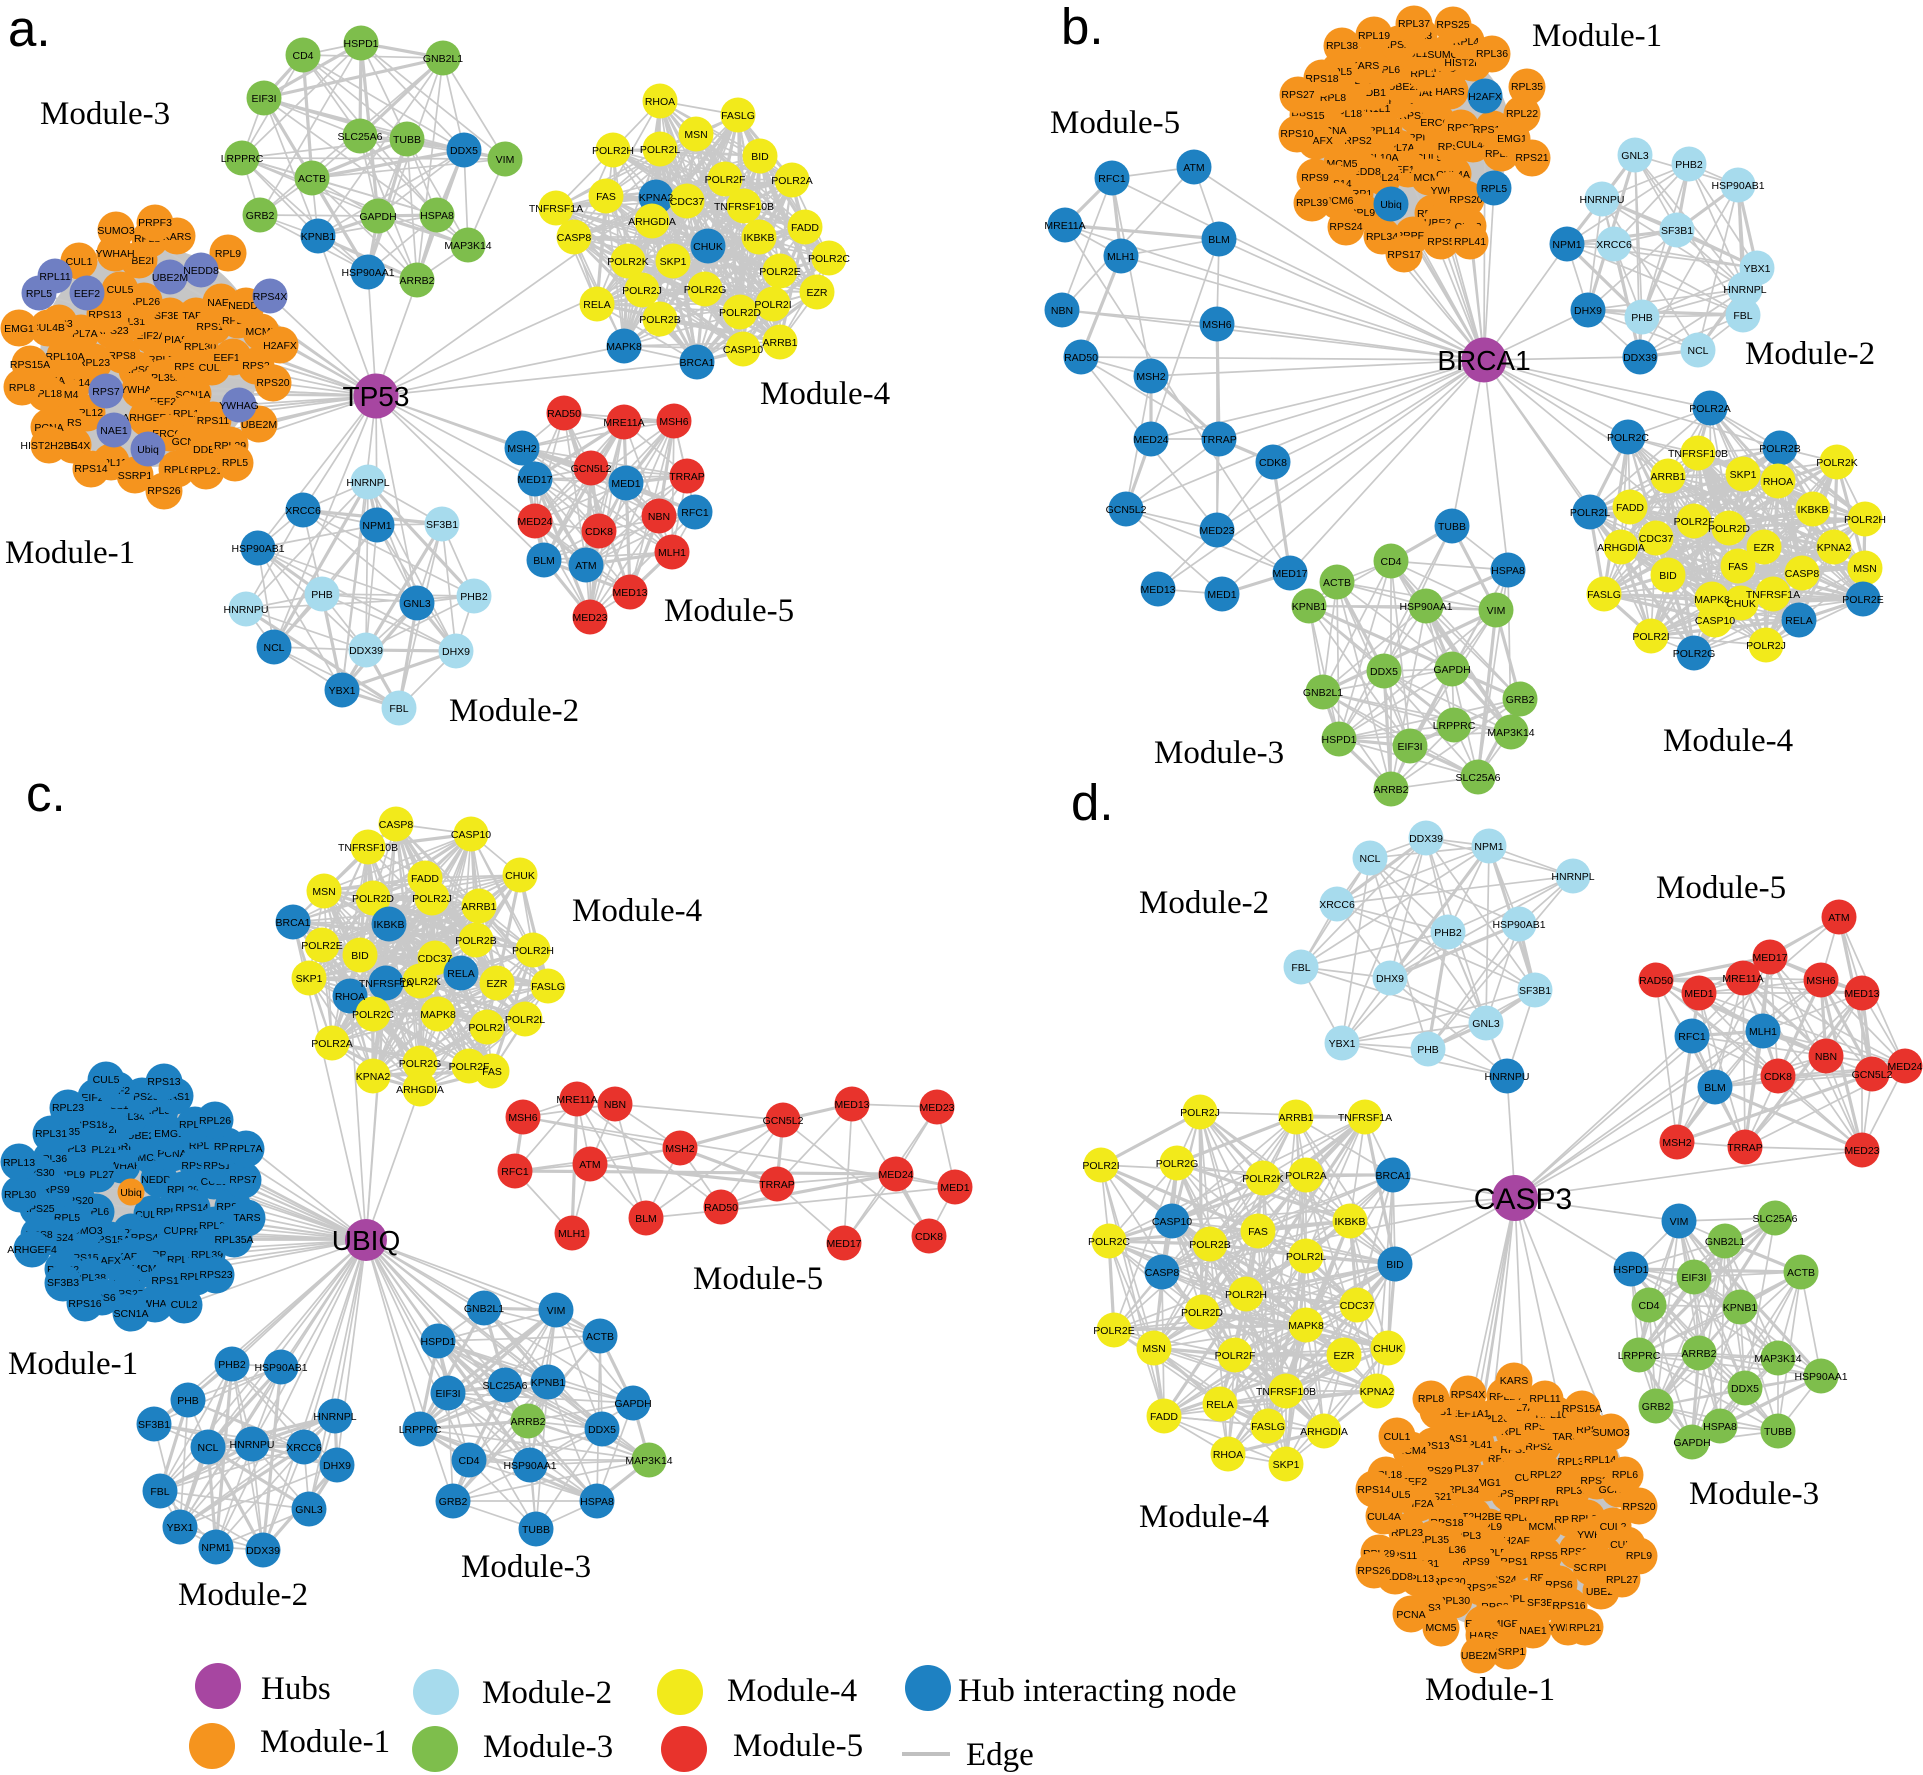 The height and width of the screenshot is (1775, 1923). What do you see at coordinates (1452, 25) in the screenshot?
I see `svg-text: RPS25` at bounding box center [1452, 25].